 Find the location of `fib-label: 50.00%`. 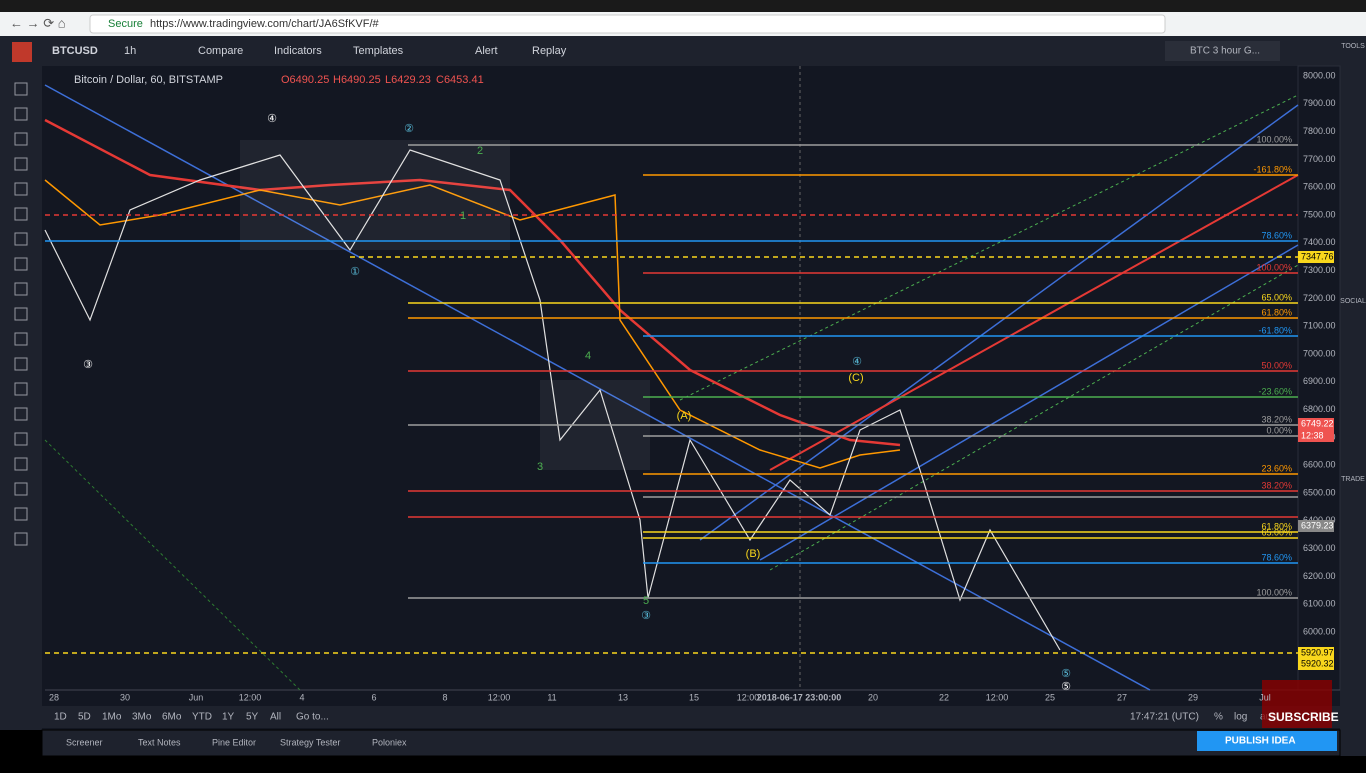

fib-label: 50.00% is located at coordinates (1276, 365).